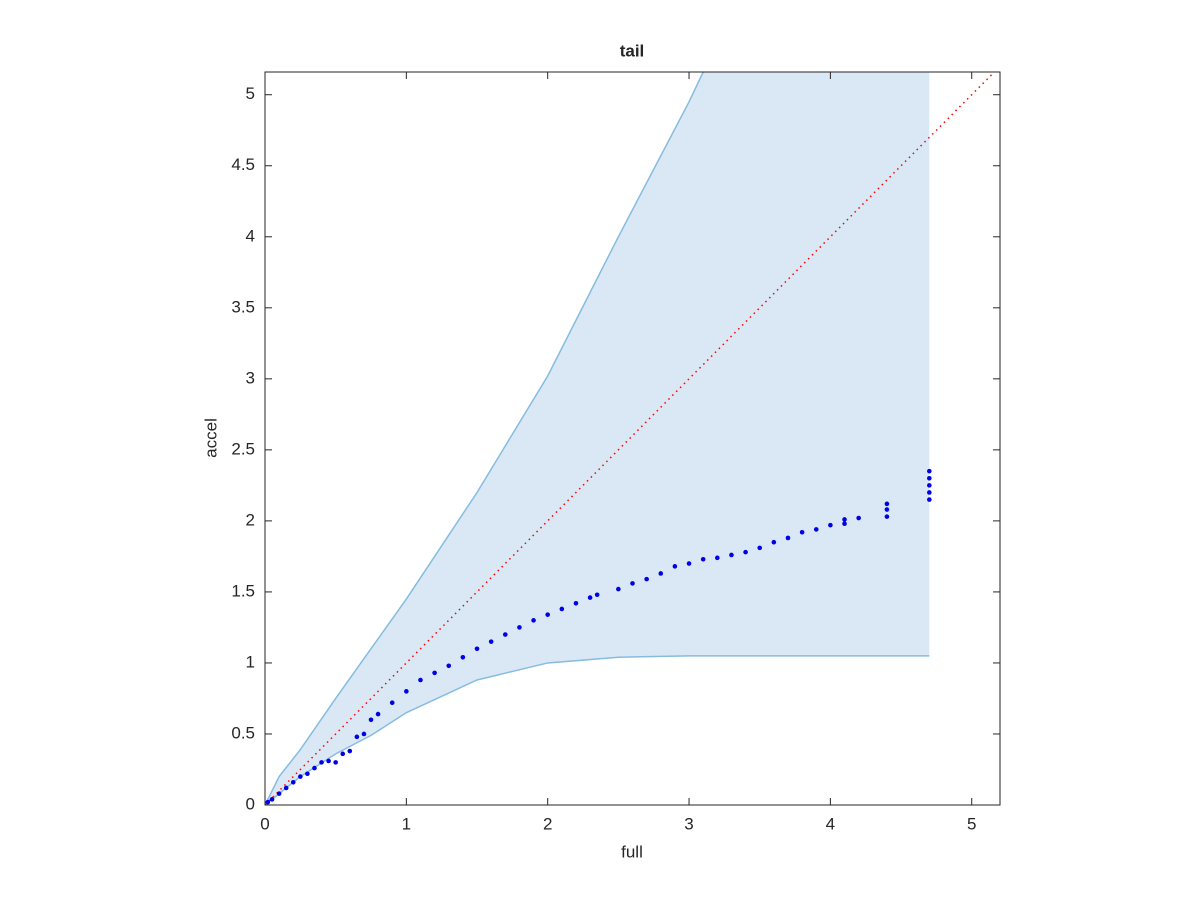 This screenshot has width=1200, height=900. What do you see at coordinates (250, 803) in the screenshot?
I see `y-tick-label: 0` at bounding box center [250, 803].